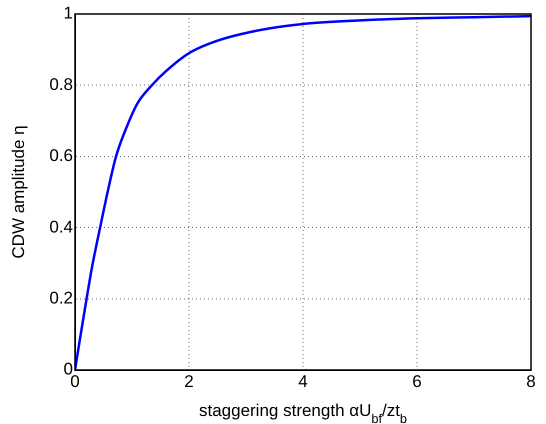 The height and width of the screenshot is (424, 546). I want to click on x-tick-label: 8, so click(531, 381).